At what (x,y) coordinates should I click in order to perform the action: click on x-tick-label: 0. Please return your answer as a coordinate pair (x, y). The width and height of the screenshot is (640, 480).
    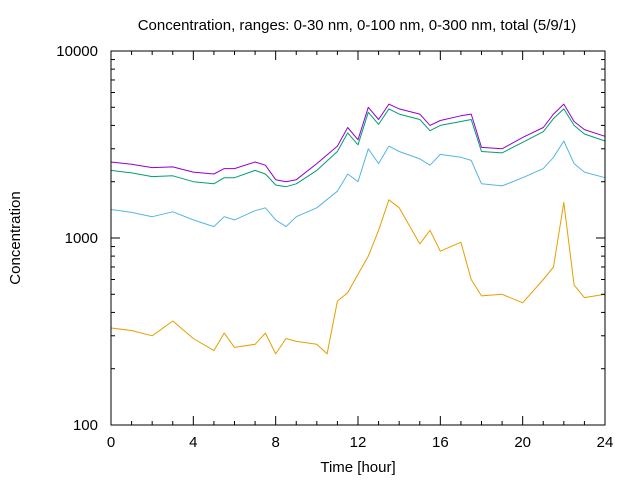
    Looking at the image, I should click on (111, 442).